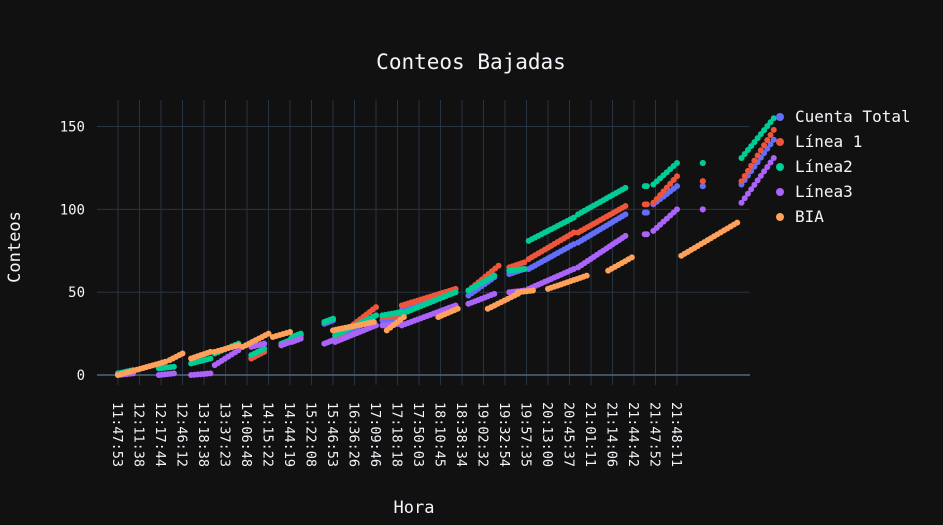 This screenshot has height=525, width=943. What do you see at coordinates (843, 216) in the screenshot?
I see `legend-item-bia: BIA` at bounding box center [843, 216].